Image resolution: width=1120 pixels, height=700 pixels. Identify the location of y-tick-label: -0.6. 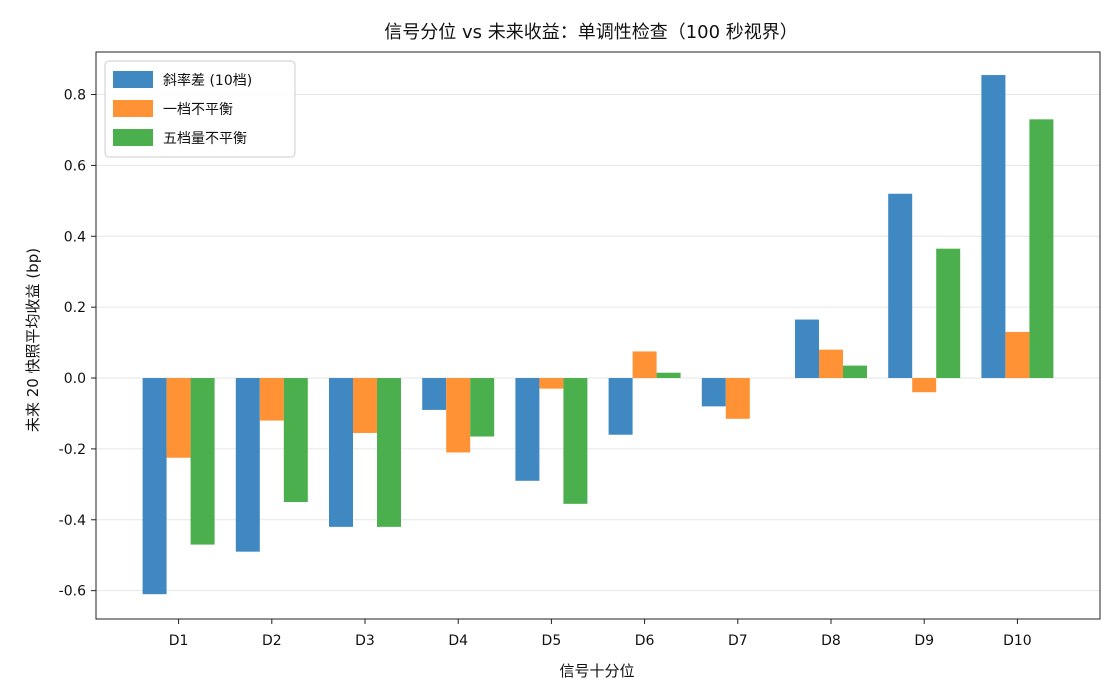
(72, 592).